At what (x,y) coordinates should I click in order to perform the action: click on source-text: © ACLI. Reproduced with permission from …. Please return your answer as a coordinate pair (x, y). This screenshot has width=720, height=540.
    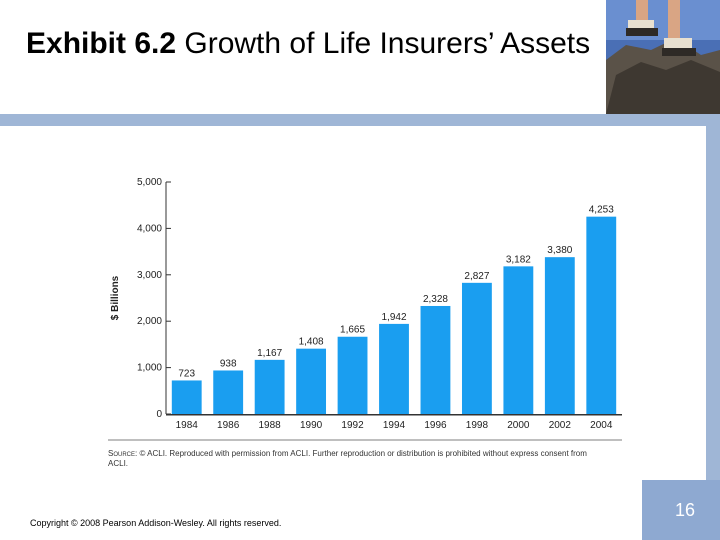
    Looking at the image, I should click on (347, 458).